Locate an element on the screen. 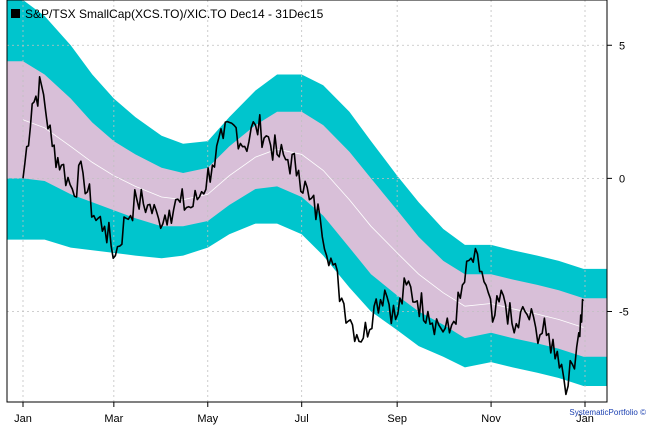  x-tick-label: Mar is located at coordinates (113, 419).